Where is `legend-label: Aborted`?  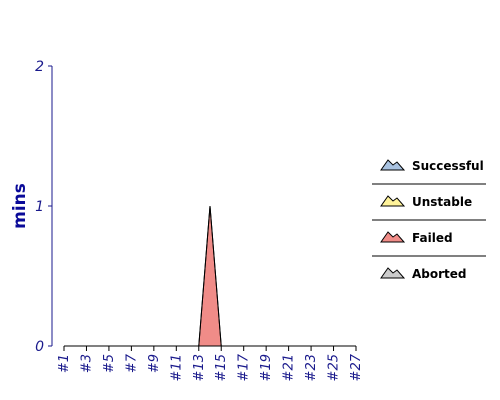 legend-label: Aborted is located at coordinates (439, 274).